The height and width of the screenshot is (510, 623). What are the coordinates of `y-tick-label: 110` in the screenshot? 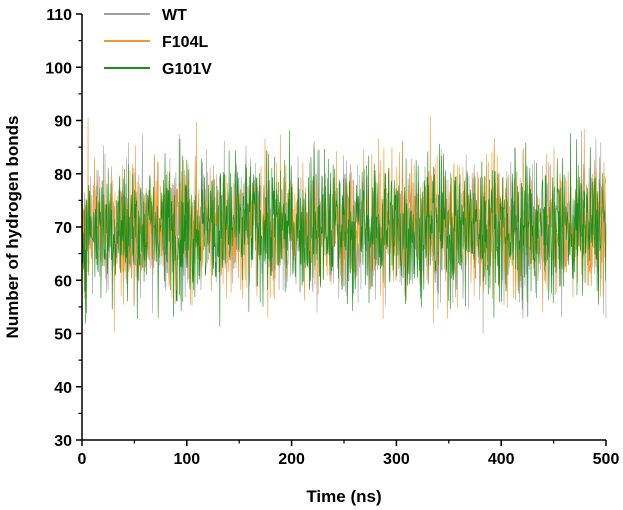 It's located at (59, 15).